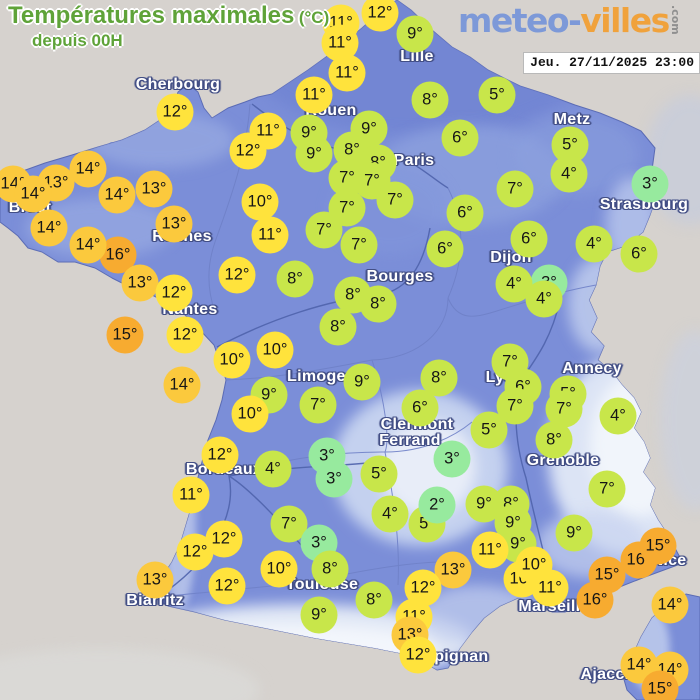 Image resolution: width=700 pixels, height=700 pixels. What do you see at coordinates (417, 56) in the screenshot?
I see `city-label: Lille` at bounding box center [417, 56].